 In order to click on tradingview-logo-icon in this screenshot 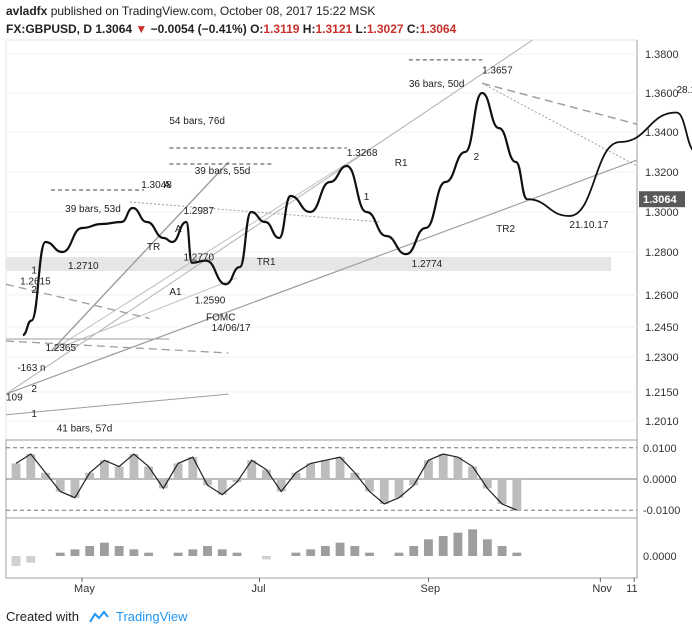, I will do `click(98, 616)`.